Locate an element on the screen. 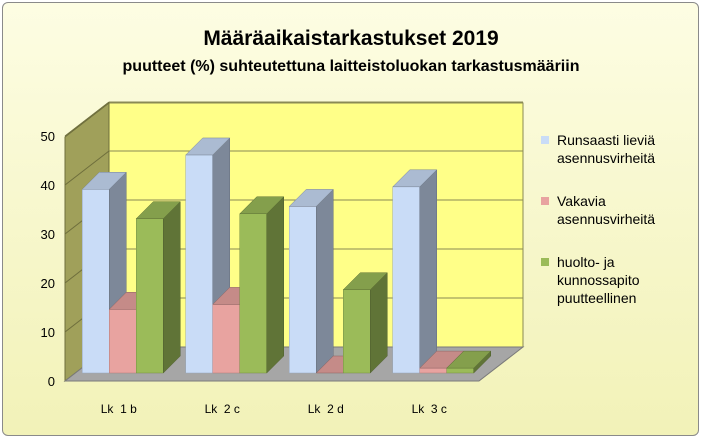 This screenshot has width=703, height=440. legend-entry: puutteellinen is located at coordinates (596, 298).